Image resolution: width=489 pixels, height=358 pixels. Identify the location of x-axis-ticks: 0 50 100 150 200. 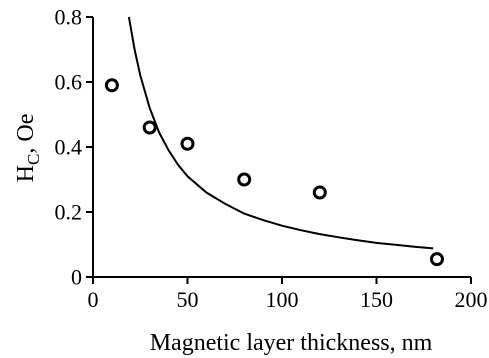
(288, 294).